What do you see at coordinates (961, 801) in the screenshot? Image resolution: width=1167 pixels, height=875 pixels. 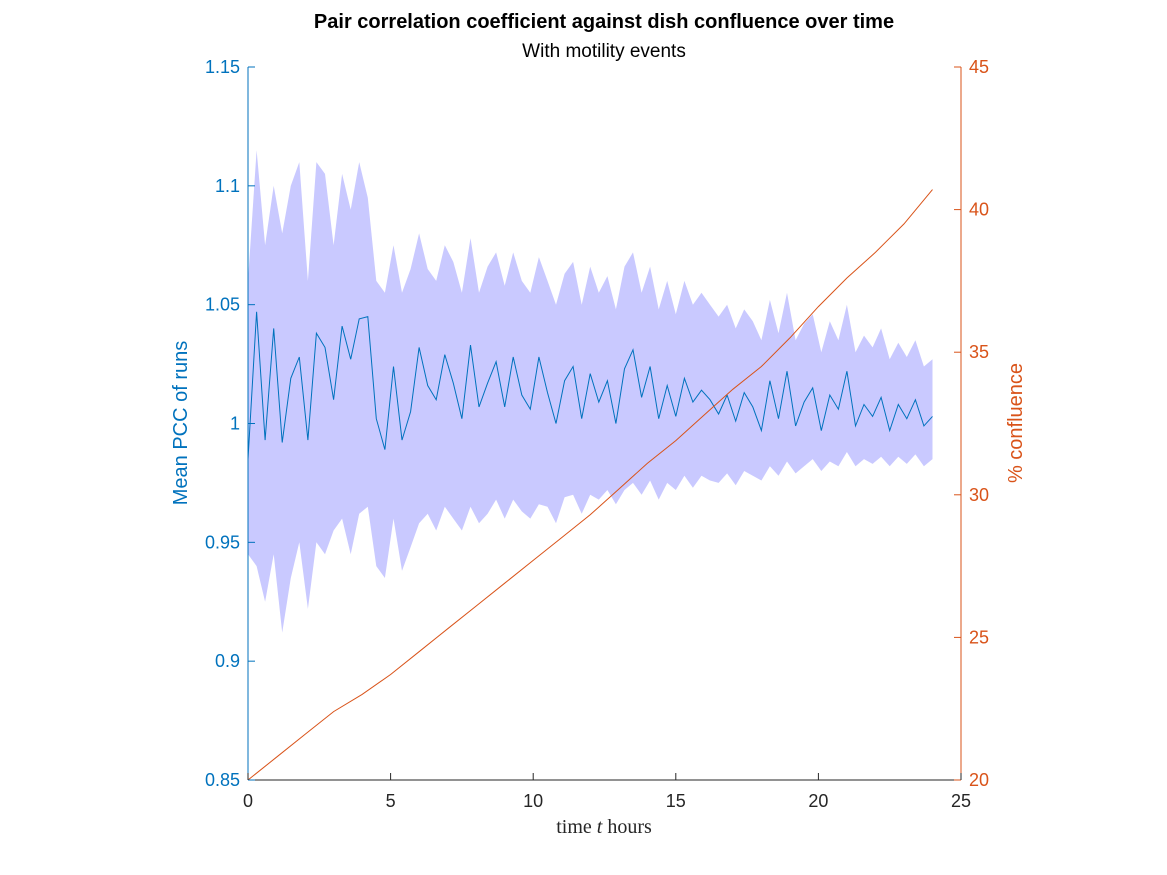 I see `x-tick-label: 25` at bounding box center [961, 801].